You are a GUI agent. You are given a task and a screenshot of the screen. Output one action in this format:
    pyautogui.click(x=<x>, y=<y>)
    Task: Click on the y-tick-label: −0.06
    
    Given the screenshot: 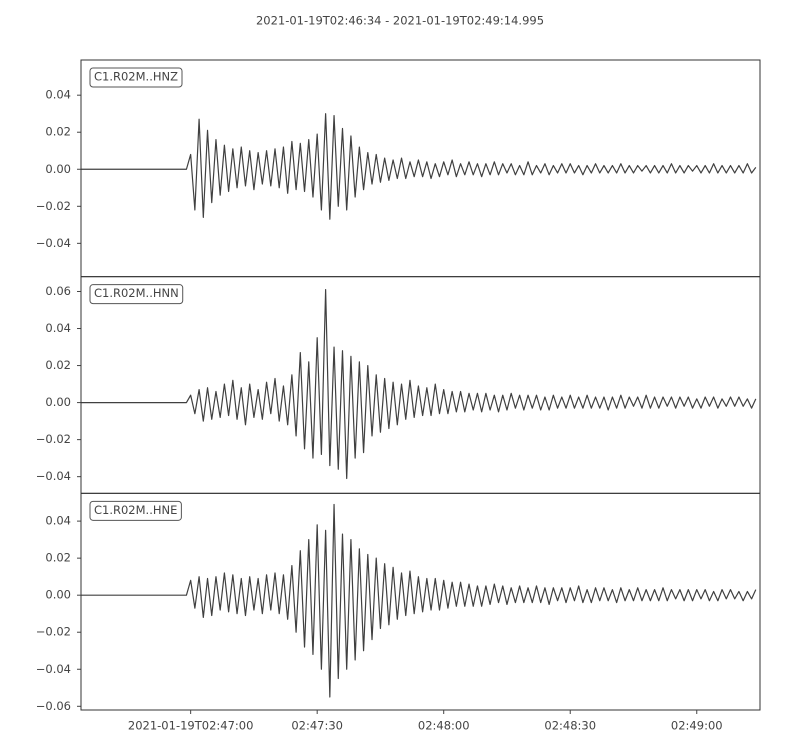 What is the action you would take?
    pyautogui.click(x=53, y=706)
    